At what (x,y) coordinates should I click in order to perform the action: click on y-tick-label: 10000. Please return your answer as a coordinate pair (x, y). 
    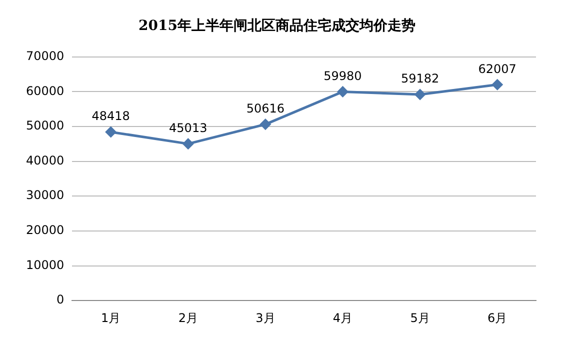
    Looking at the image, I should click on (45, 265).